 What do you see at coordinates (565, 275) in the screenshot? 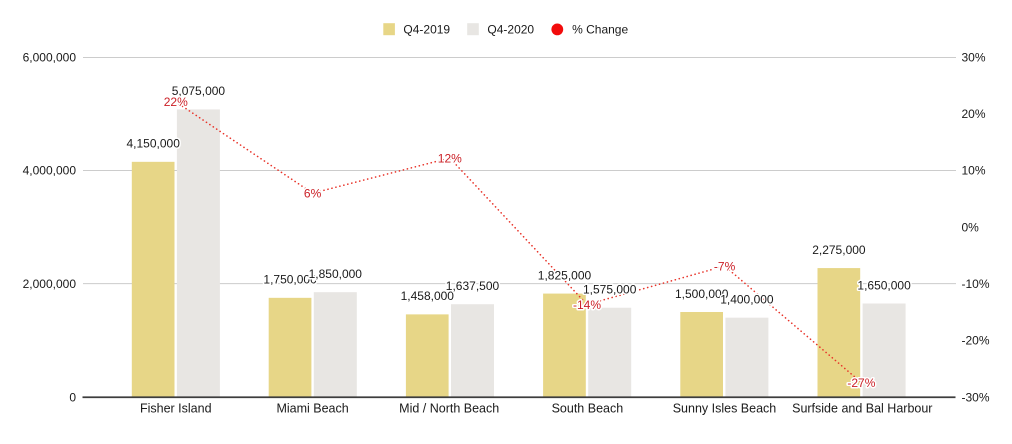
I see `svg-text: 1,825,000` at bounding box center [565, 275].